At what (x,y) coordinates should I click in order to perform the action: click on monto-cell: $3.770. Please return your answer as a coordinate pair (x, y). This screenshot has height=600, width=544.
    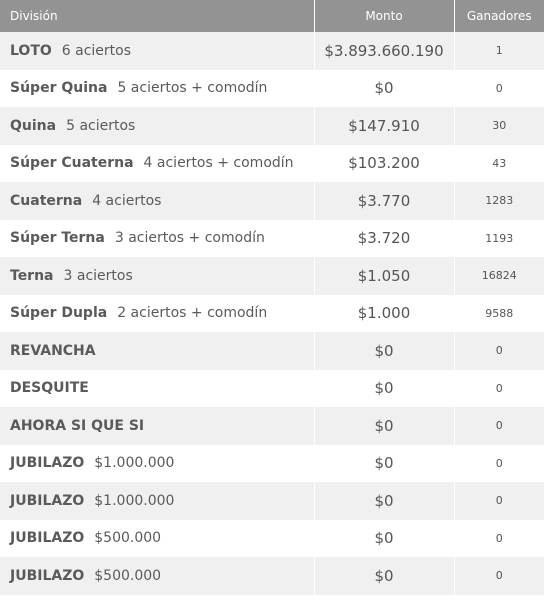
    Looking at the image, I should click on (384, 201).